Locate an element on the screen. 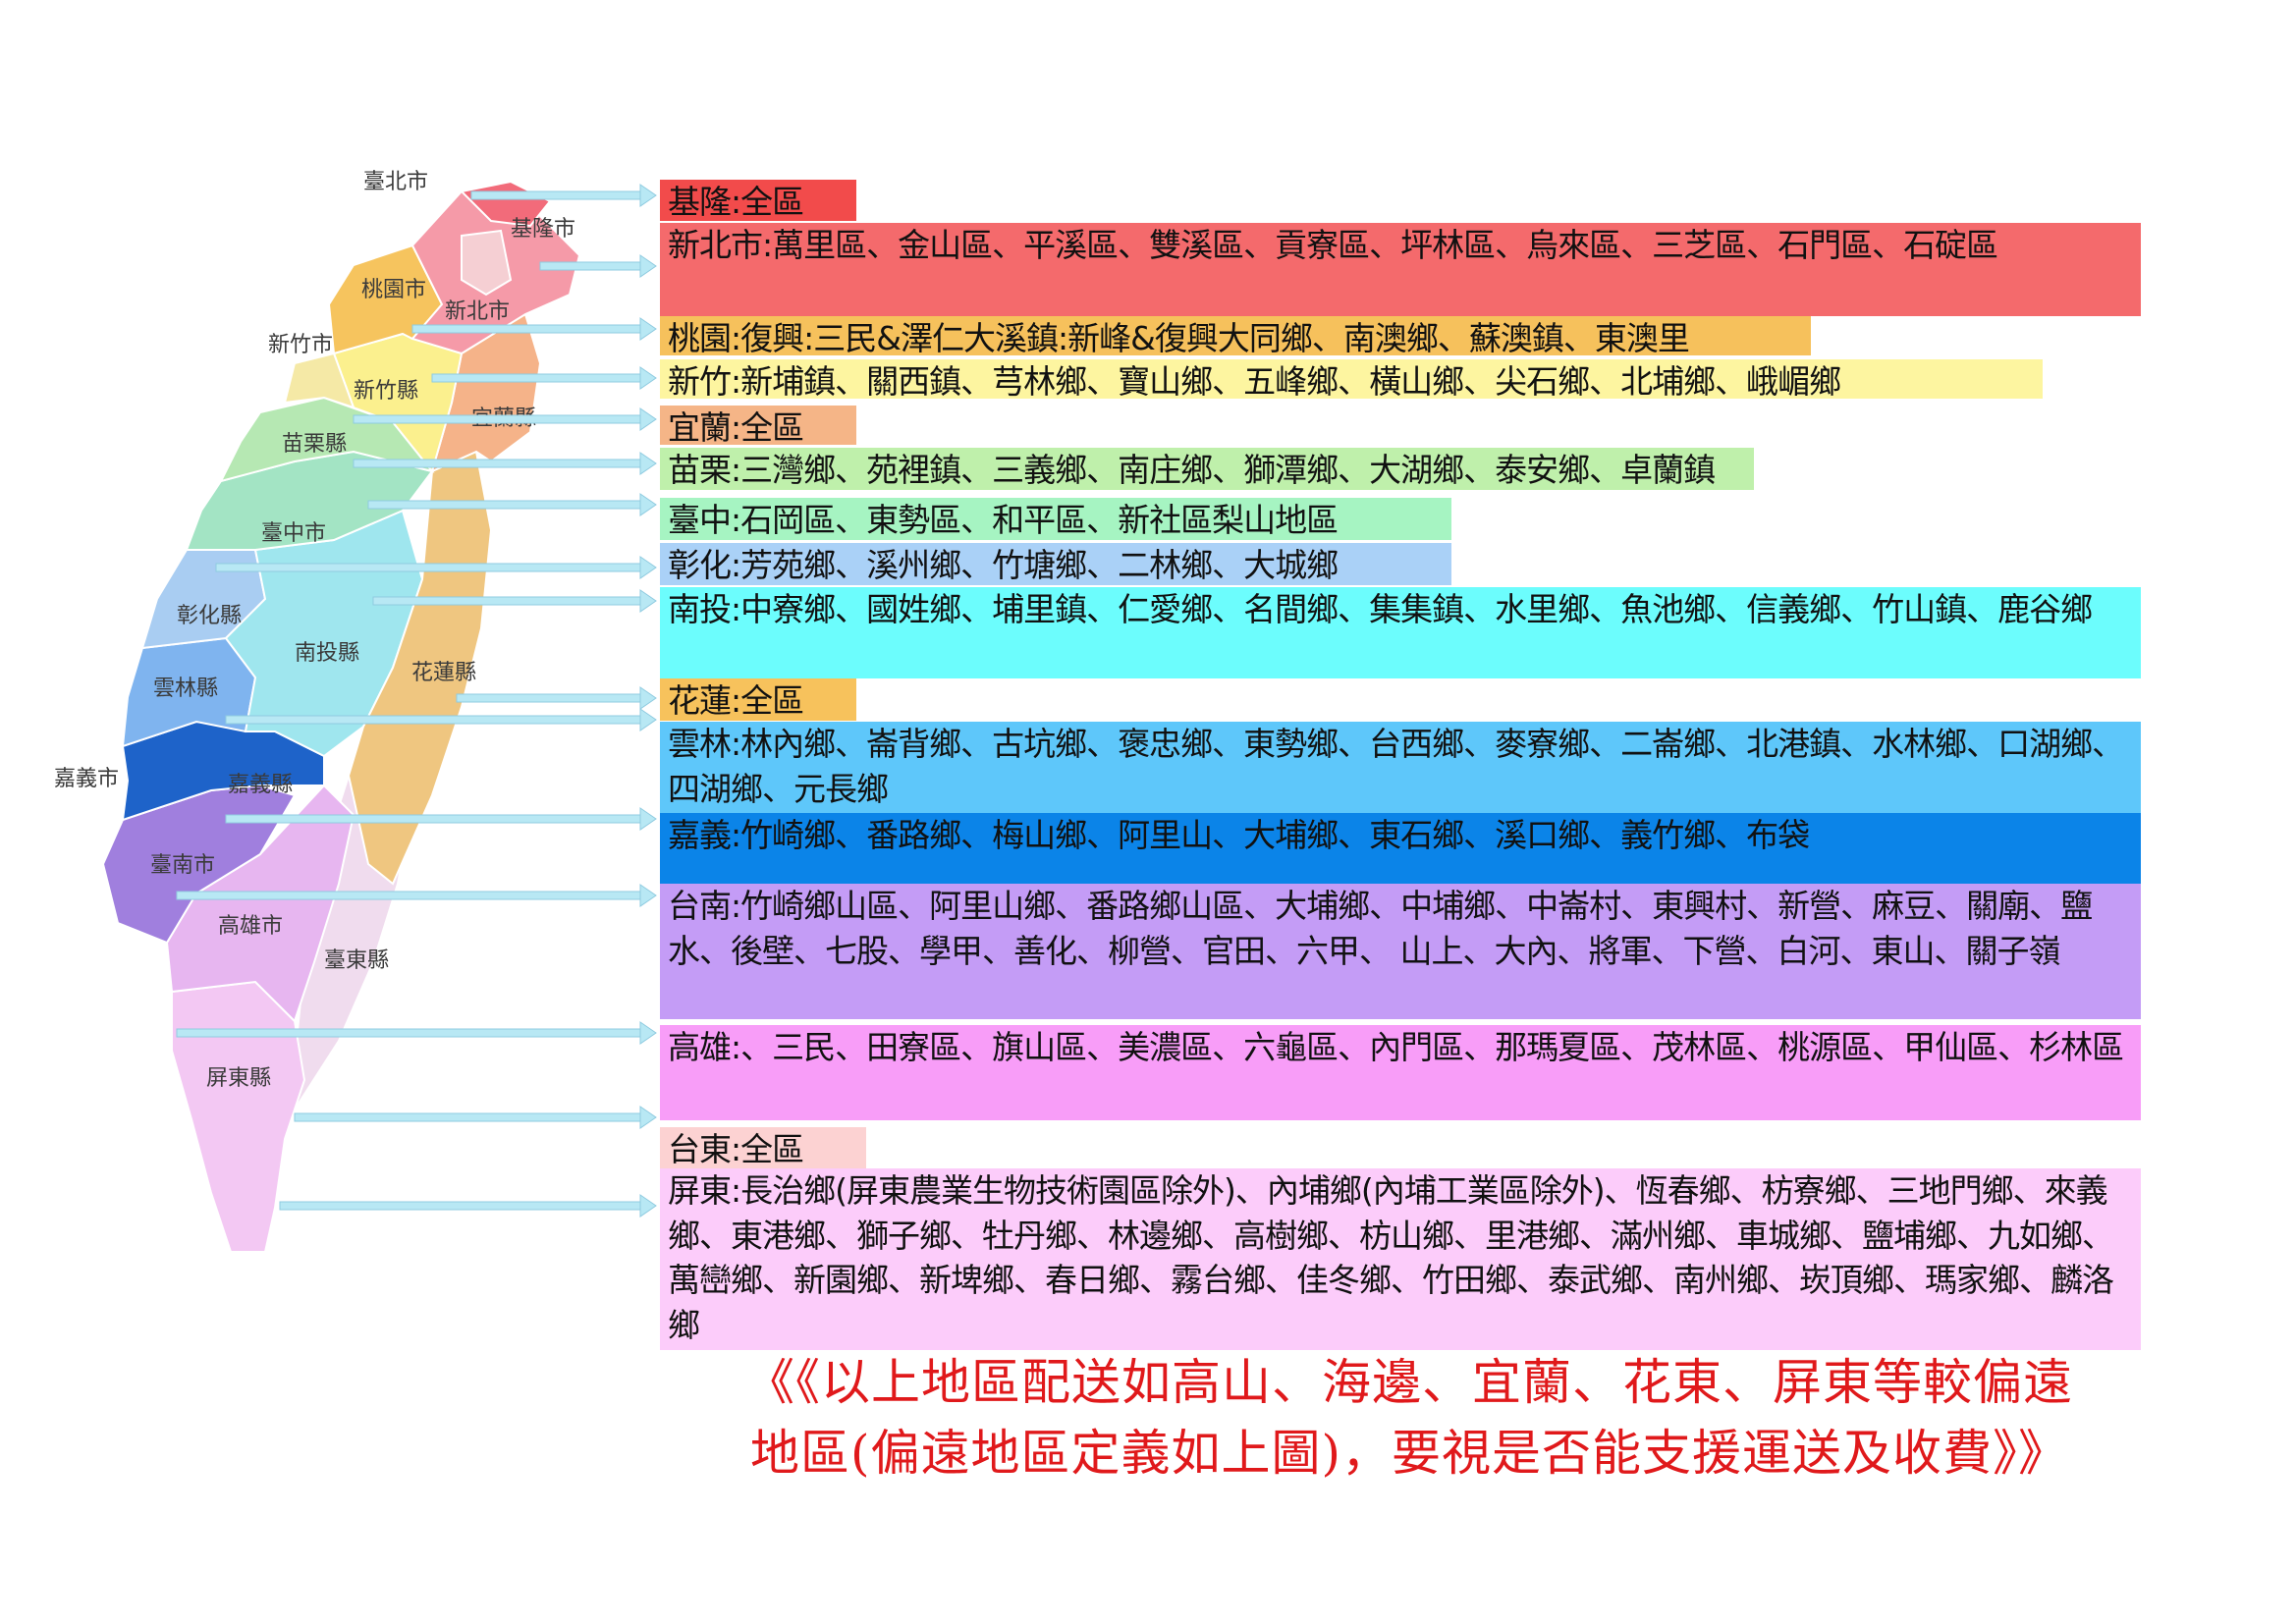 The height and width of the screenshot is (1624, 2296). label-taitung-county: 臺東縣 is located at coordinates (356, 960).